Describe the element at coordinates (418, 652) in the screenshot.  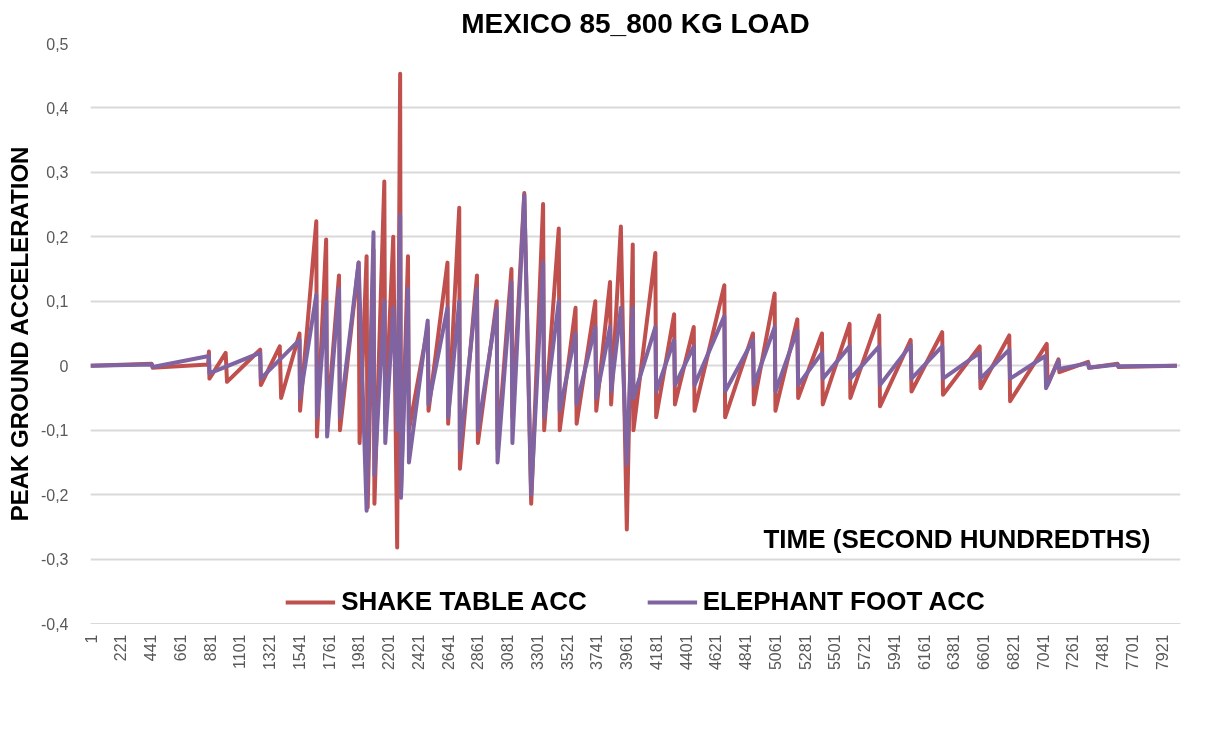
I see `x-tick-label: 2421` at that location.